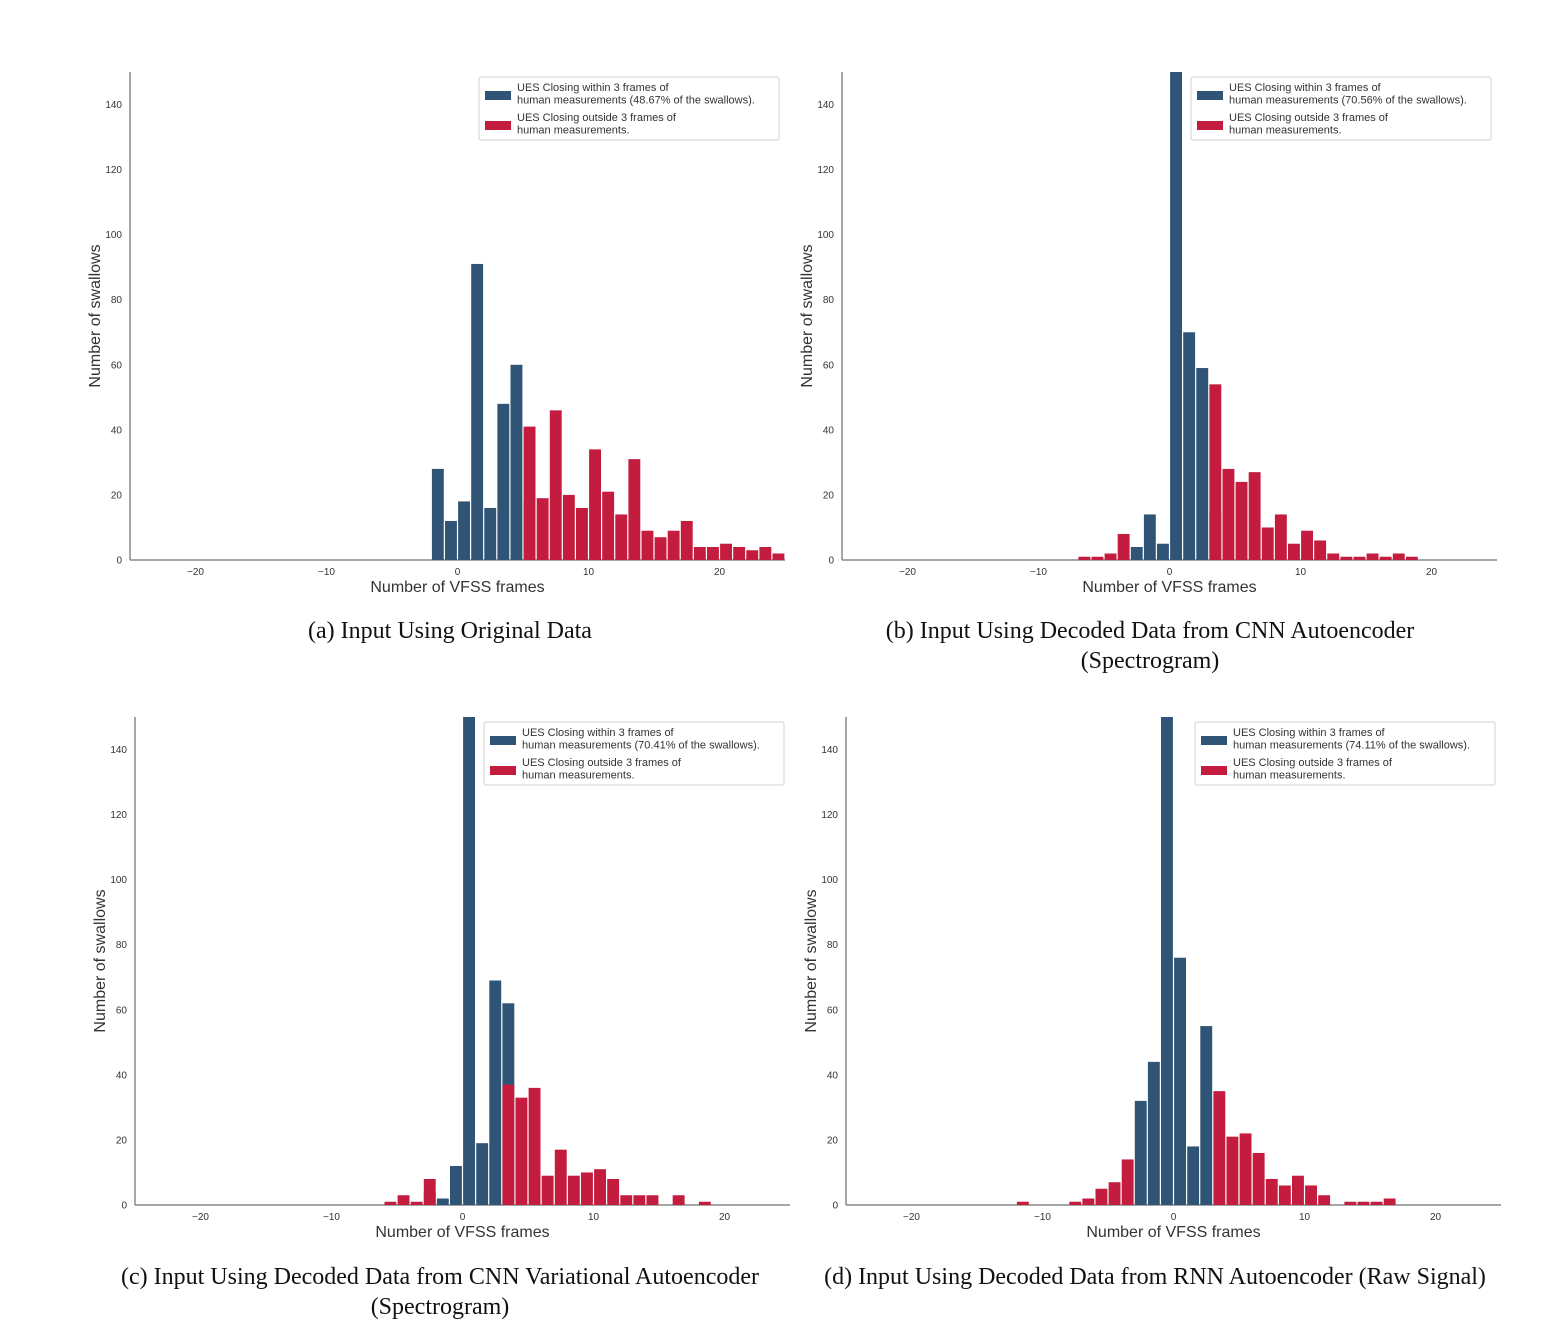  What do you see at coordinates (833, 1010) in the screenshot?
I see `y-tick-label: 60` at bounding box center [833, 1010].